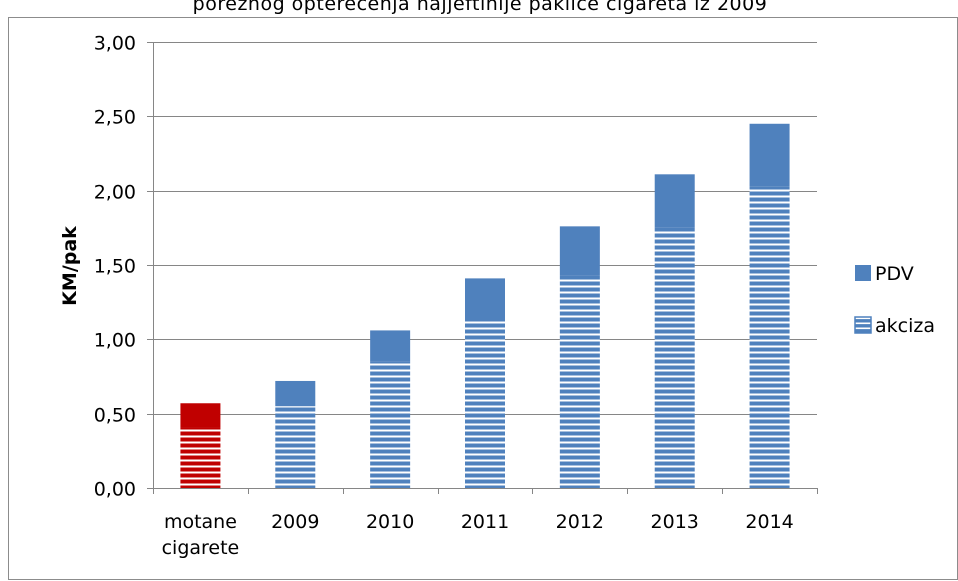  I want to click on y-tick-label: 1,50, so click(115, 267).